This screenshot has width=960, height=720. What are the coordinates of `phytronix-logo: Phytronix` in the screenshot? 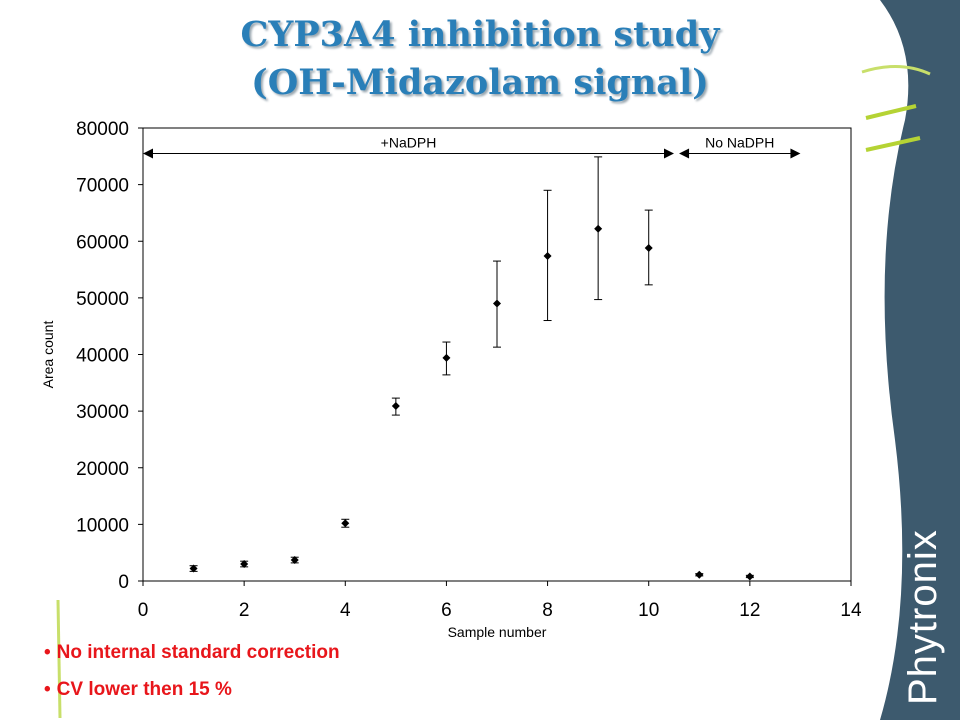 It's located at (923, 617).